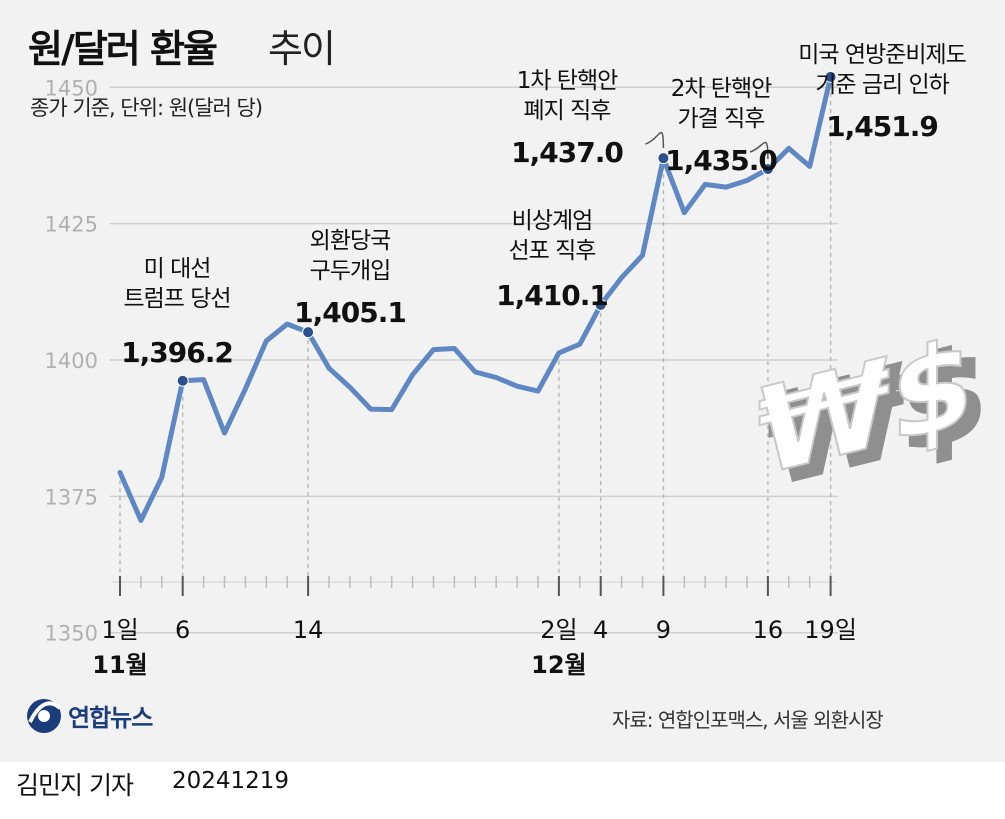  I want to click on event-label: 구두개입, so click(350, 271).